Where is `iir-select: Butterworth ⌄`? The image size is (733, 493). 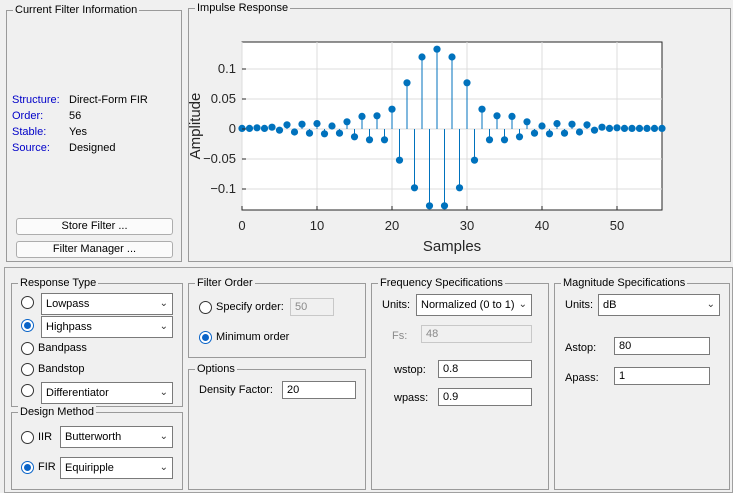
iir-select: Butterworth ⌄ is located at coordinates (116, 437).